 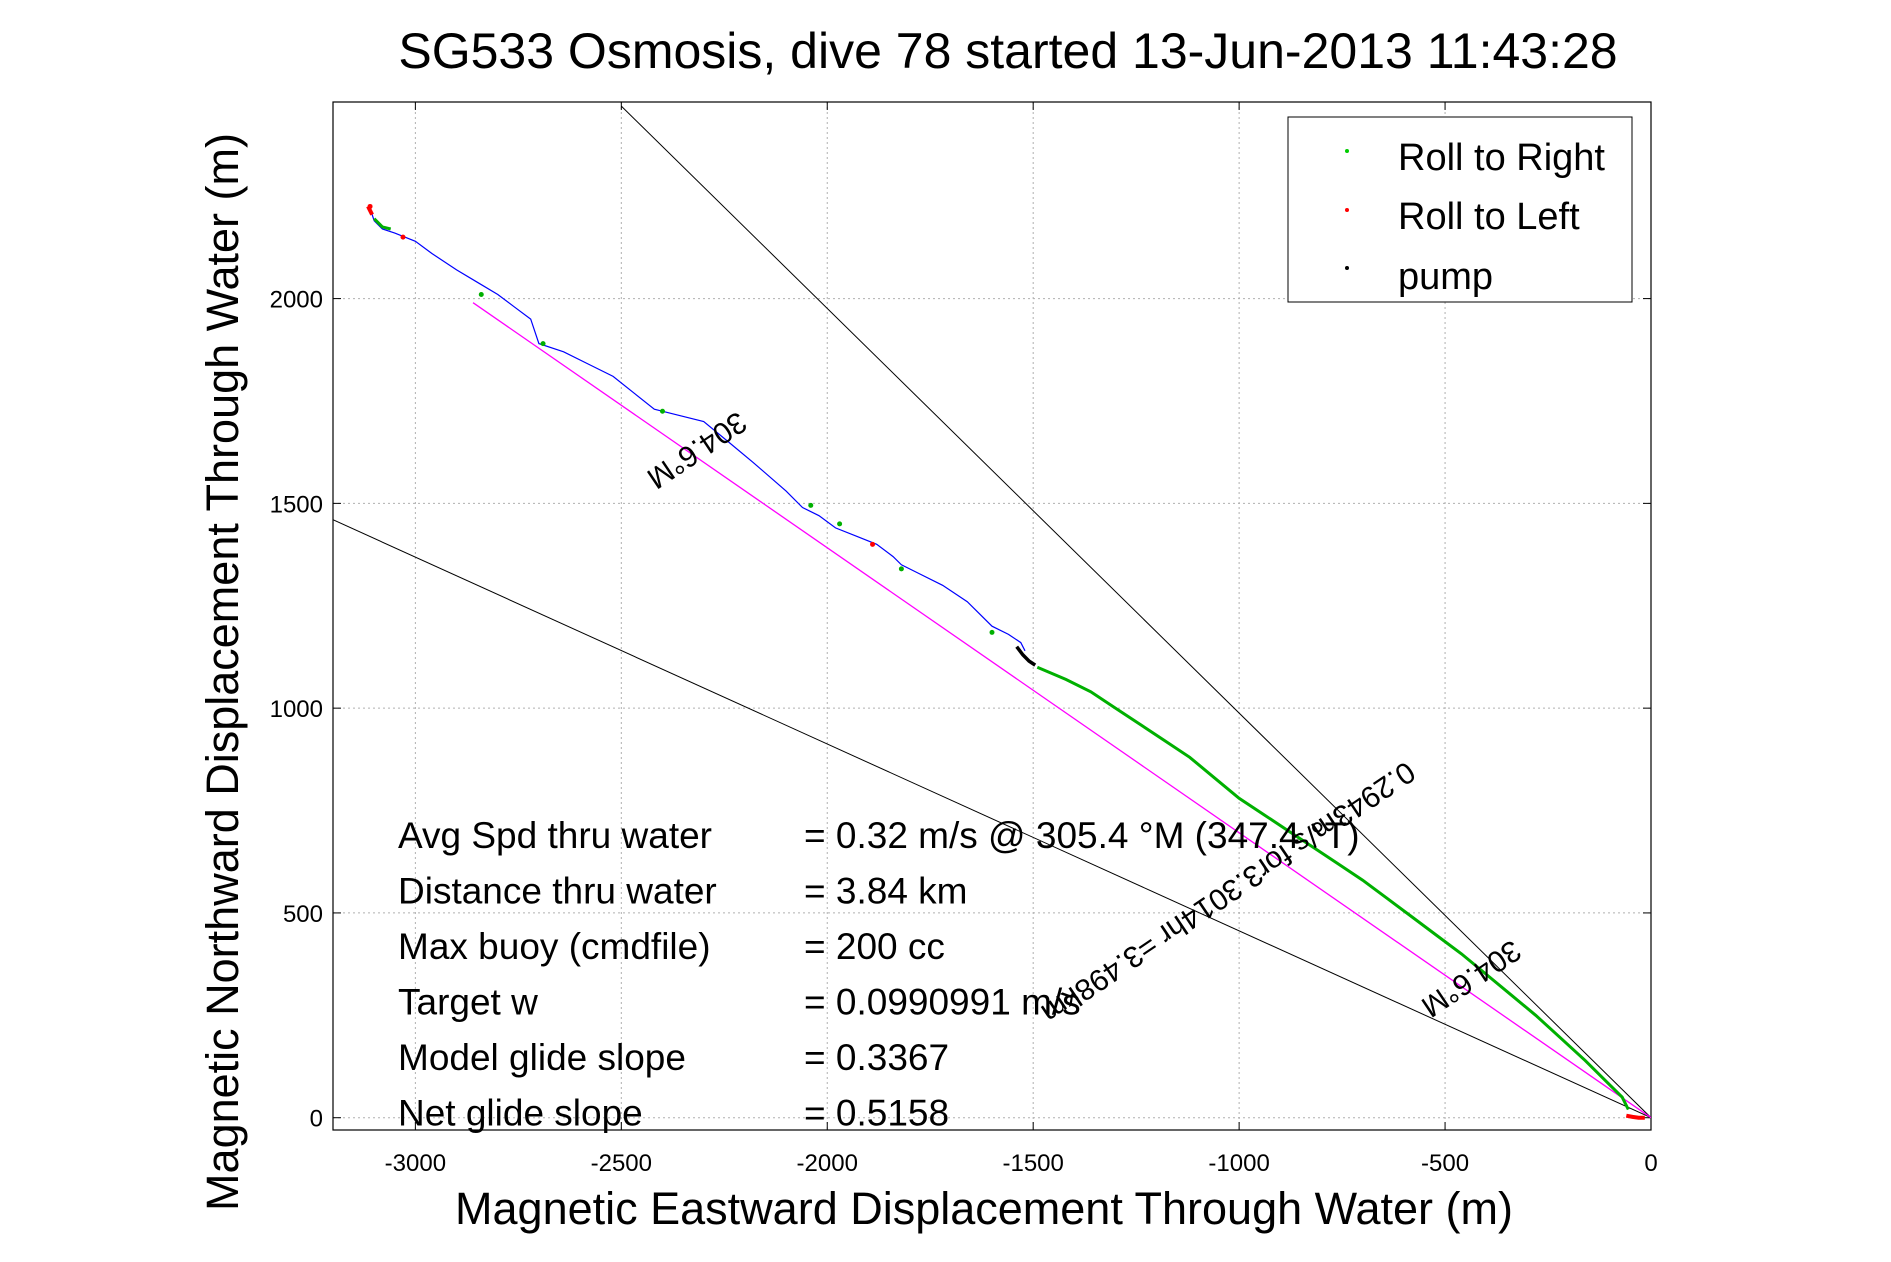 What do you see at coordinates (520, 1113) in the screenshot?
I see `stat-label: Net glide slope` at bounding box center [520, 1113].